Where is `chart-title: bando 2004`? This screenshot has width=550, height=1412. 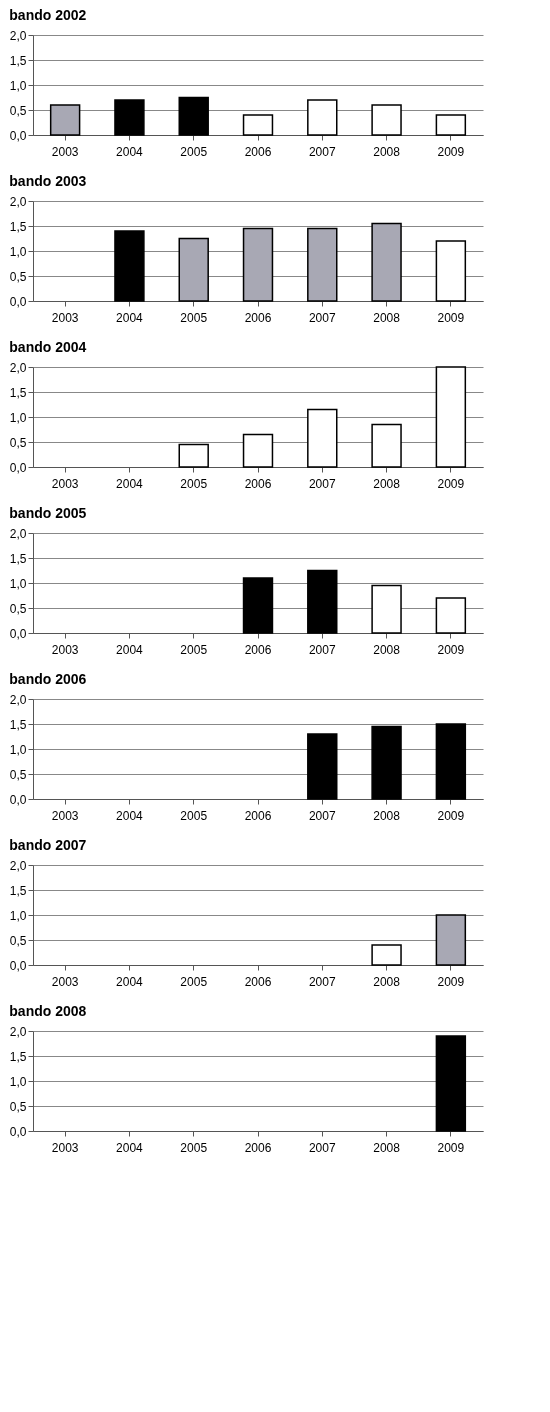
chart-title: bando 2004 is located at coordinates (48, 347).